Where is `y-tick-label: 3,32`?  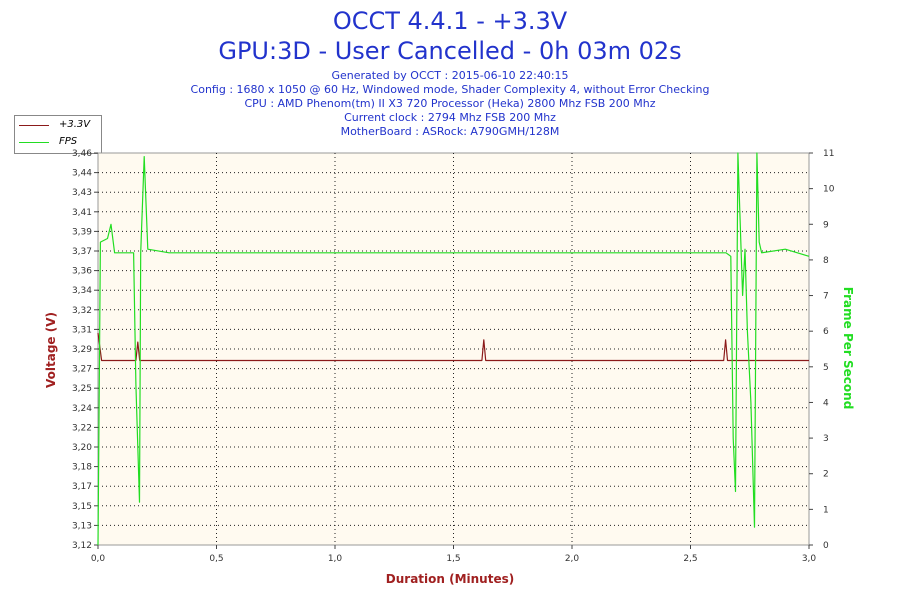
y-tick-label: 3,32 is located at coordinates (82, 311).